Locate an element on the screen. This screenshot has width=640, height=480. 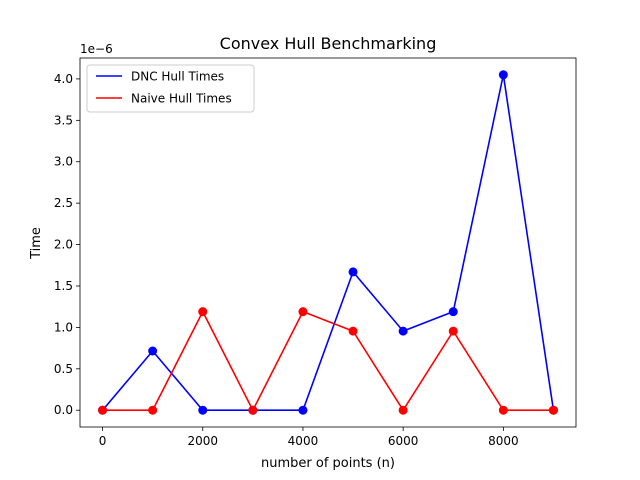
y-tick-label: 2.5 is located at coordinates (63, 203).